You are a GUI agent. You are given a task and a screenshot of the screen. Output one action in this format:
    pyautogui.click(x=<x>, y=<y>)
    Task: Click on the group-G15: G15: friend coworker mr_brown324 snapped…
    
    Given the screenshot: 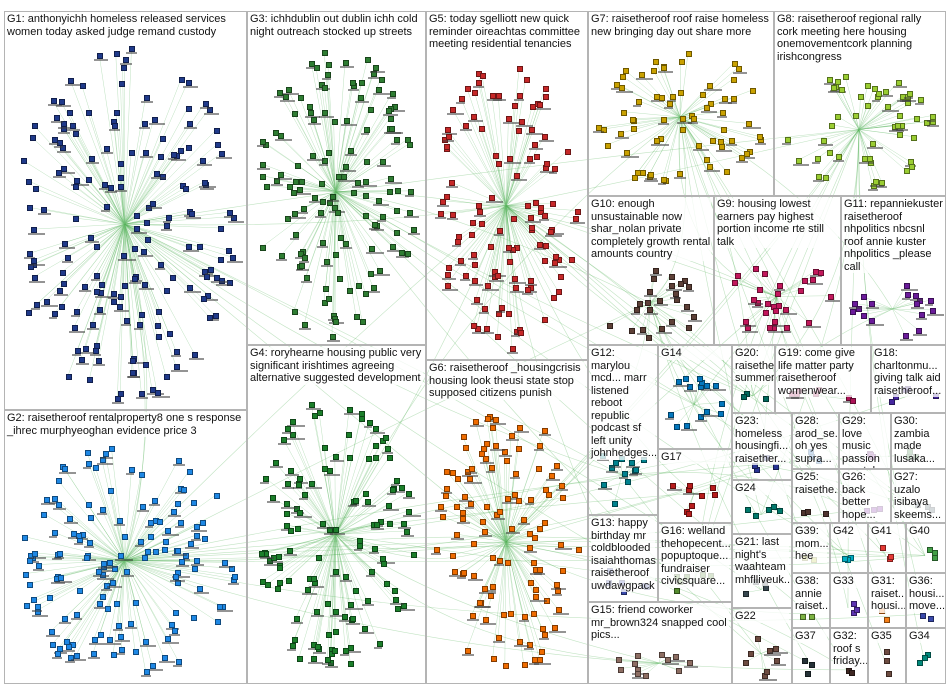 What is the action you would take?
    pyautogui.click(x=660, y=643)
    